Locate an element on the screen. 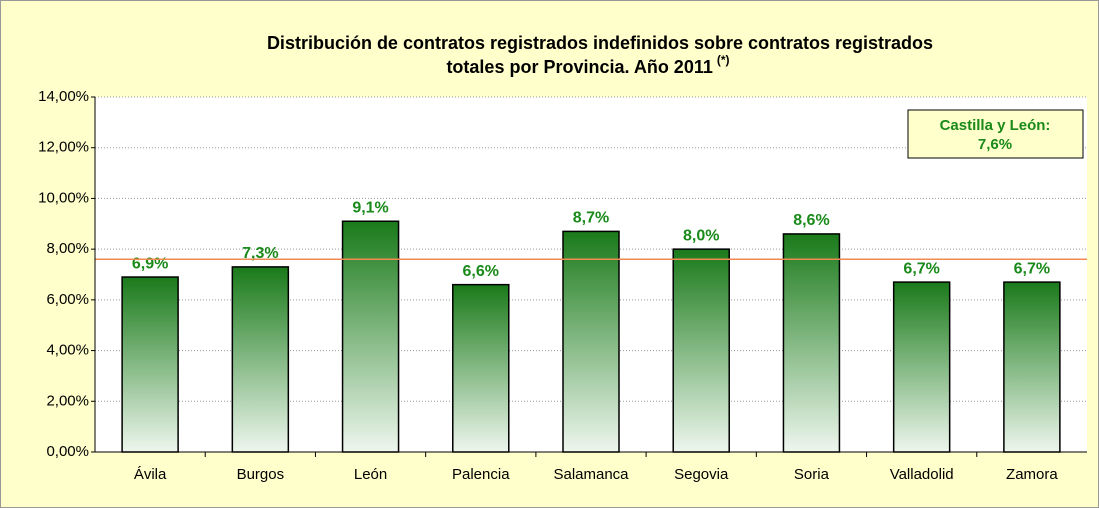 This screenshot has width=1099, height=508. value-label: 8,7% is located at coordinates (591, 218).